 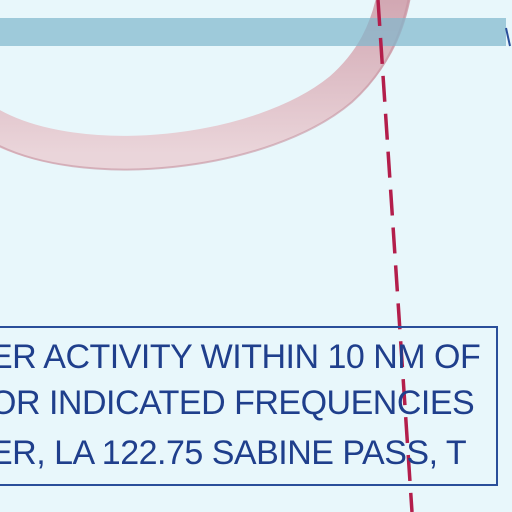 I want to click on notice-line-frequencies: OR INDICATED FREQUENCIES, so click(x=237, y=403).